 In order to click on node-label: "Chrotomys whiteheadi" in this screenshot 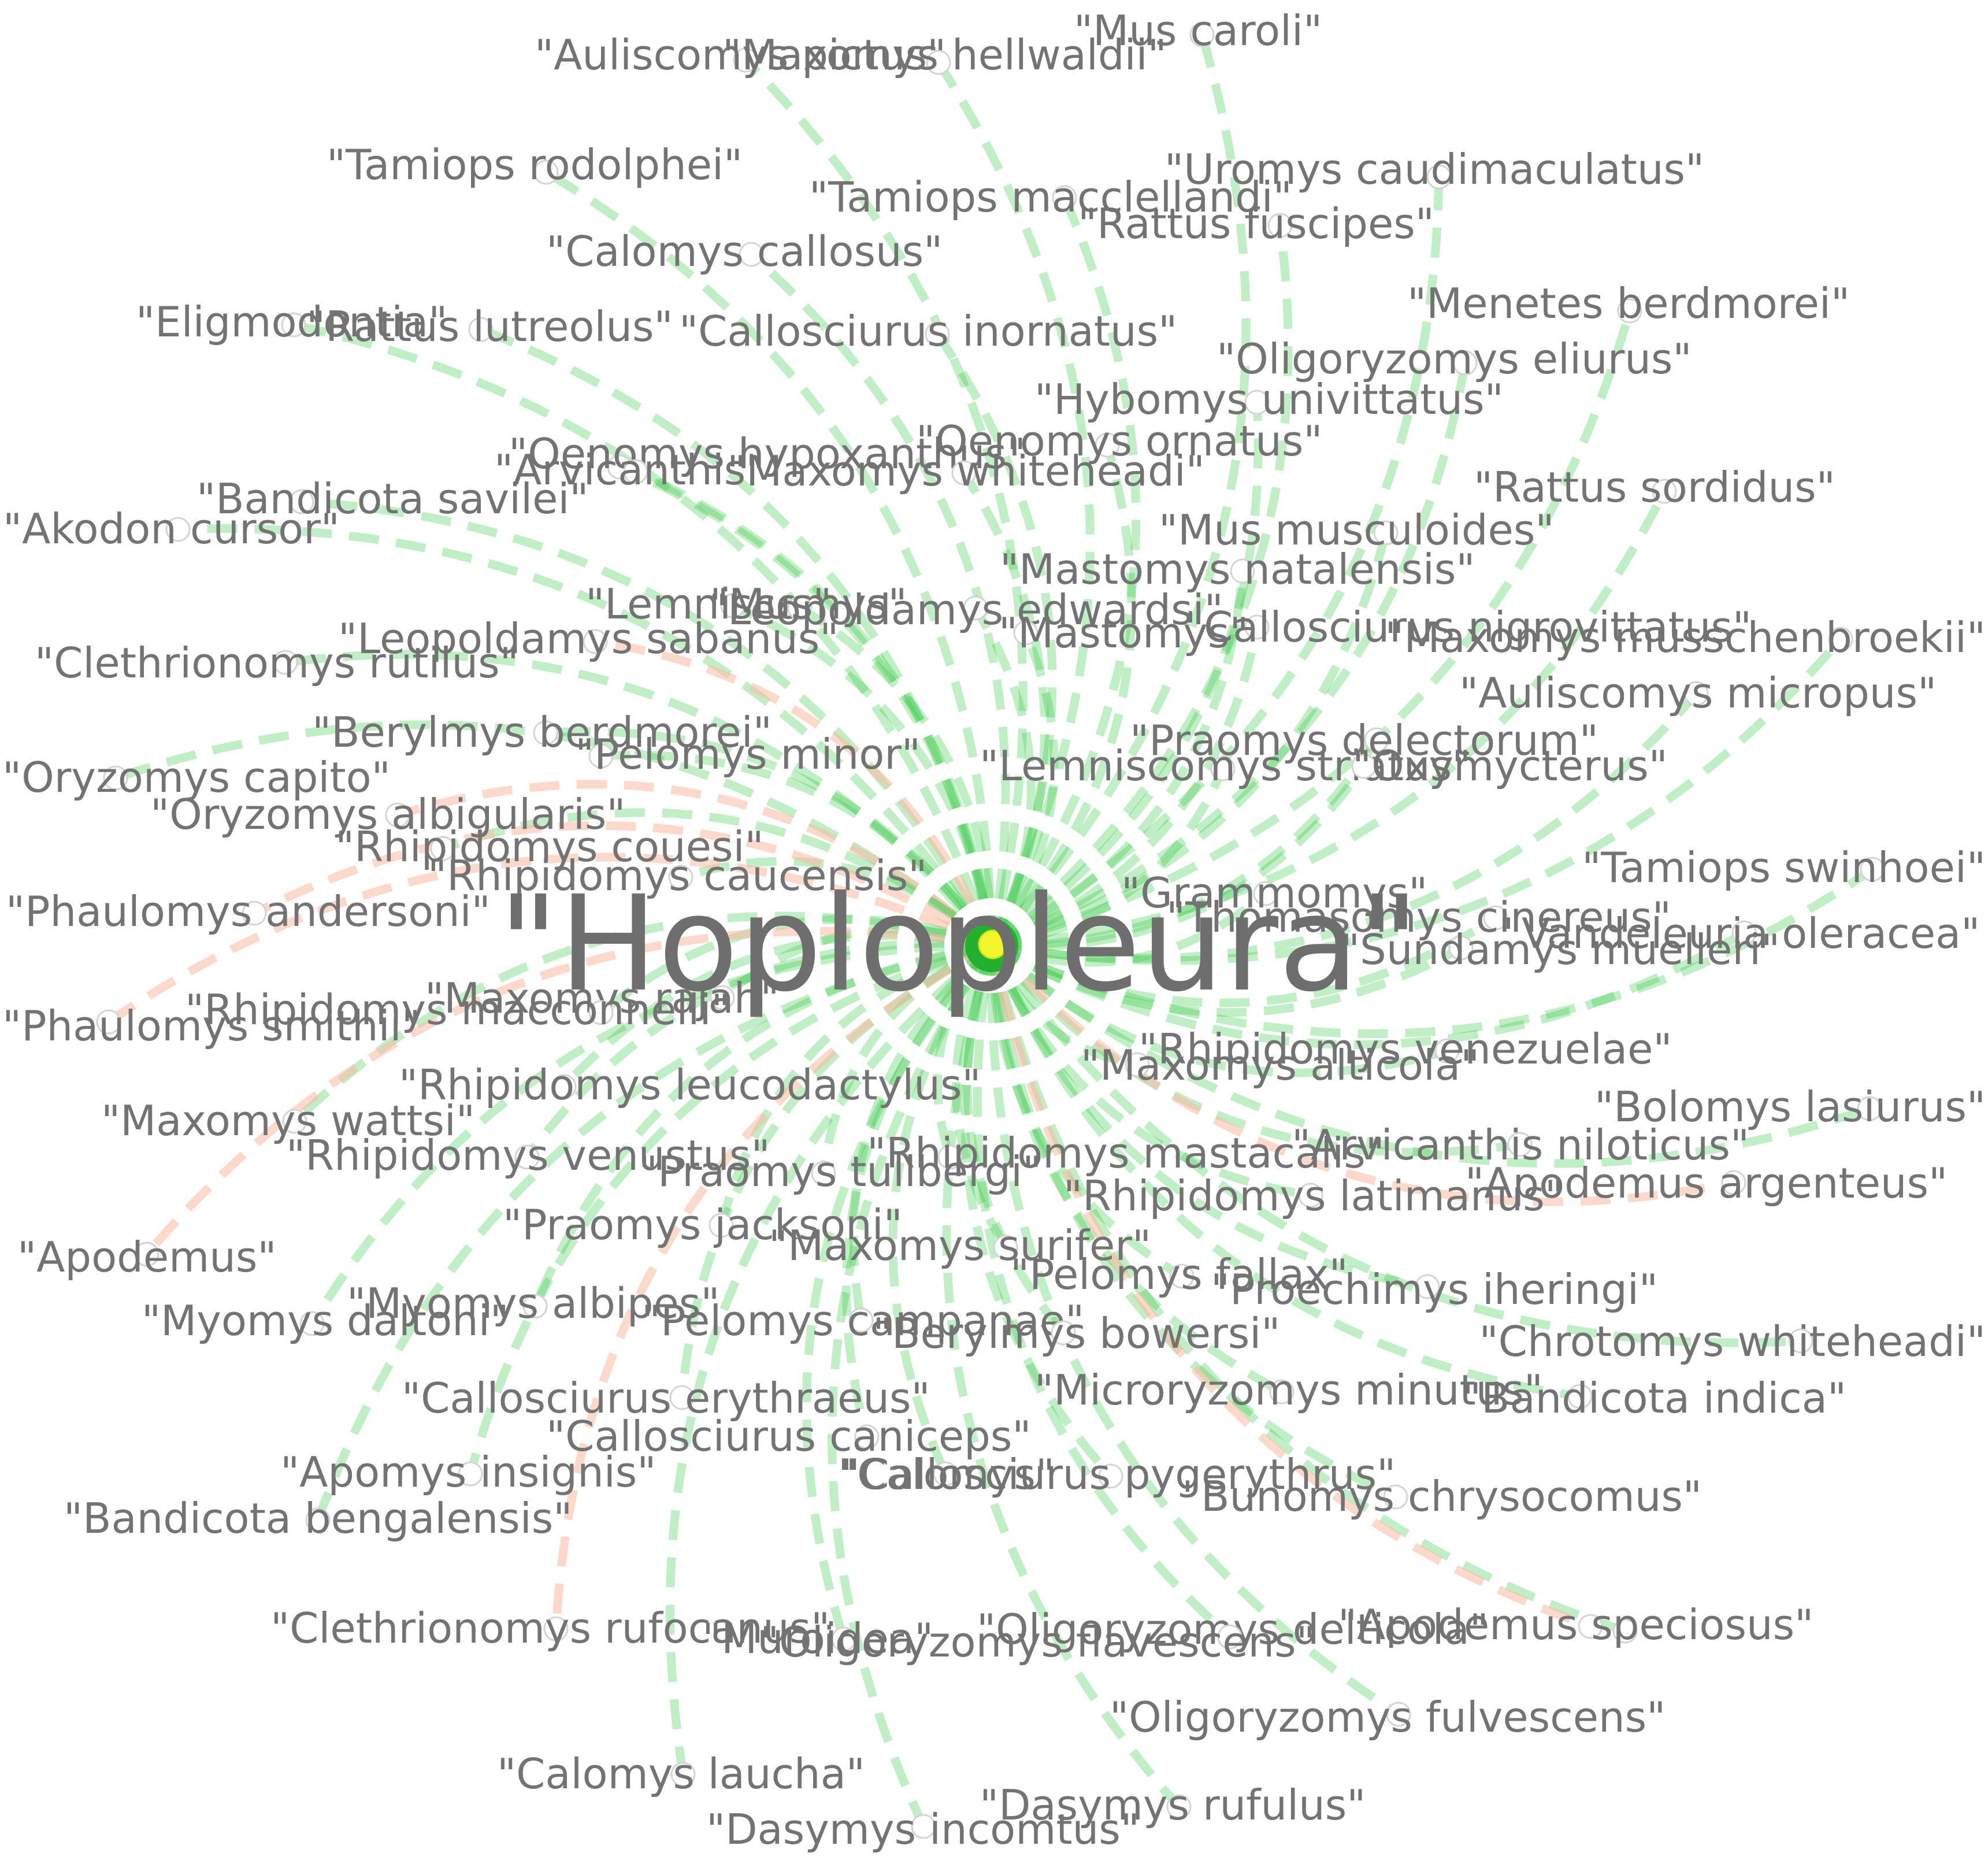, I will do `click(1732, 1341)`.